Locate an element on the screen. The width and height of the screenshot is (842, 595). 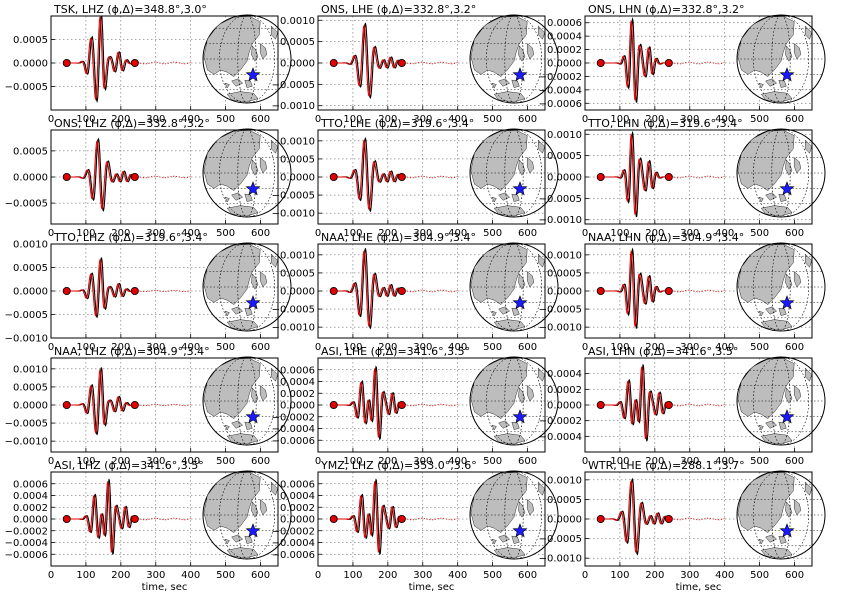
panel-title: ONS, LHZ (ϕ,Δ)=332.8°,3.2° is located at coordinates (132, 123).